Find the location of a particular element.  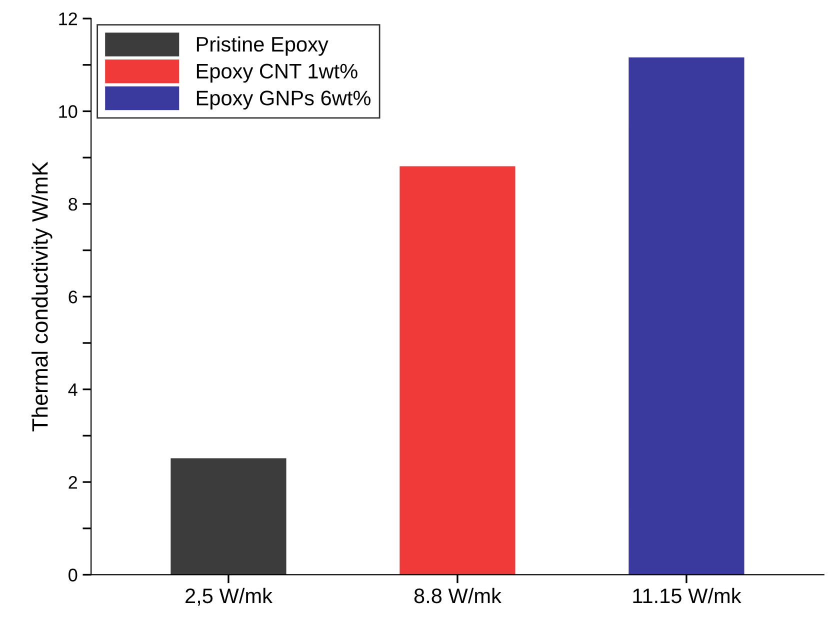

y-tick-label: 0 is located at coordinates (73, 575).